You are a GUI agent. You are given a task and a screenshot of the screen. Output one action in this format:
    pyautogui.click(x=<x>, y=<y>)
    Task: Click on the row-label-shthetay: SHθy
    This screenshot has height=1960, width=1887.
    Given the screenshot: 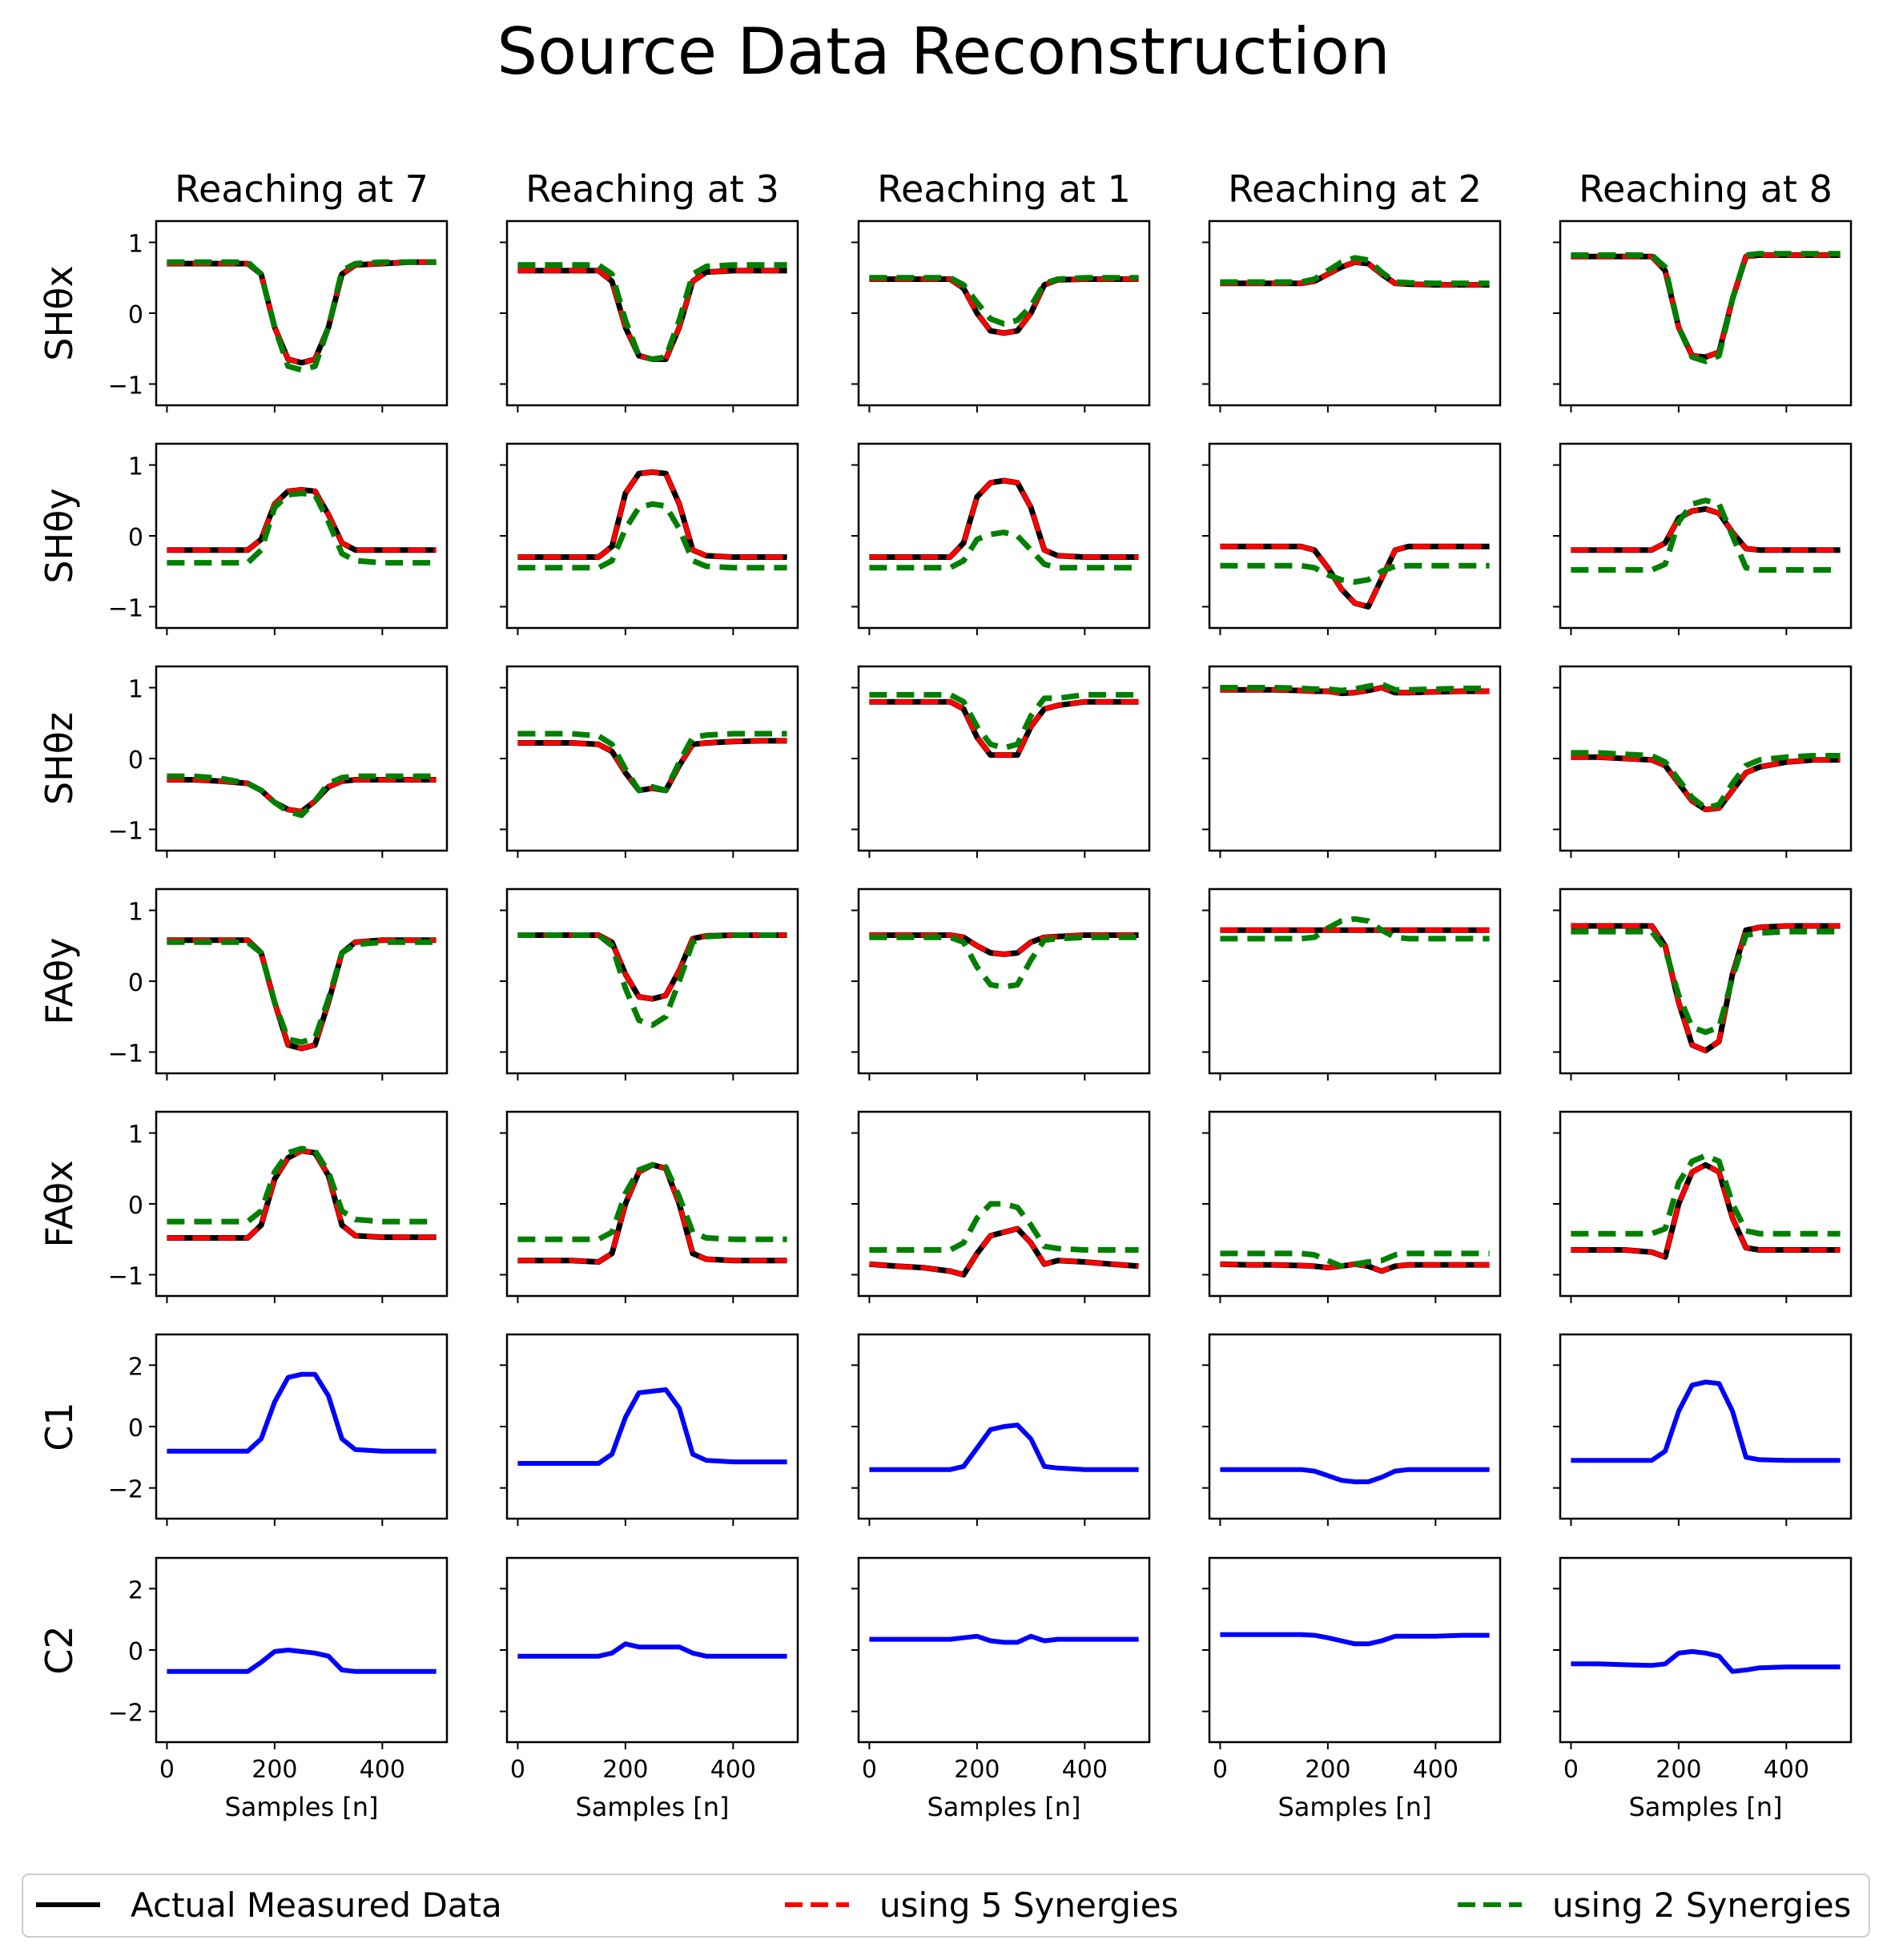 What is the action you would take?
    pyautogui.click(x=59, y=535)
    